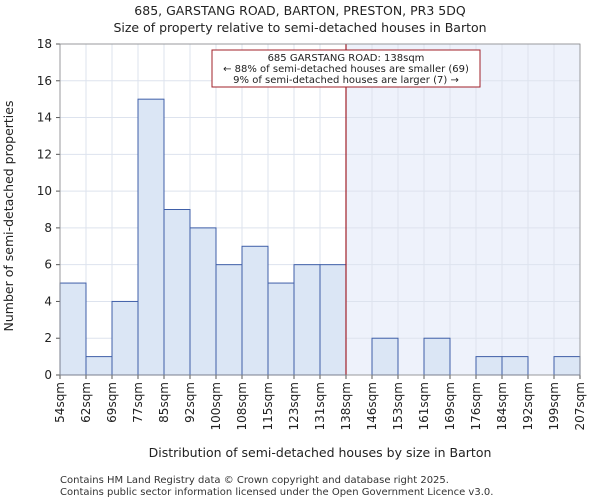 The width and height of the screenshot is (600, 500). I want to click on y-tick-label: 12, so click(44, 154).